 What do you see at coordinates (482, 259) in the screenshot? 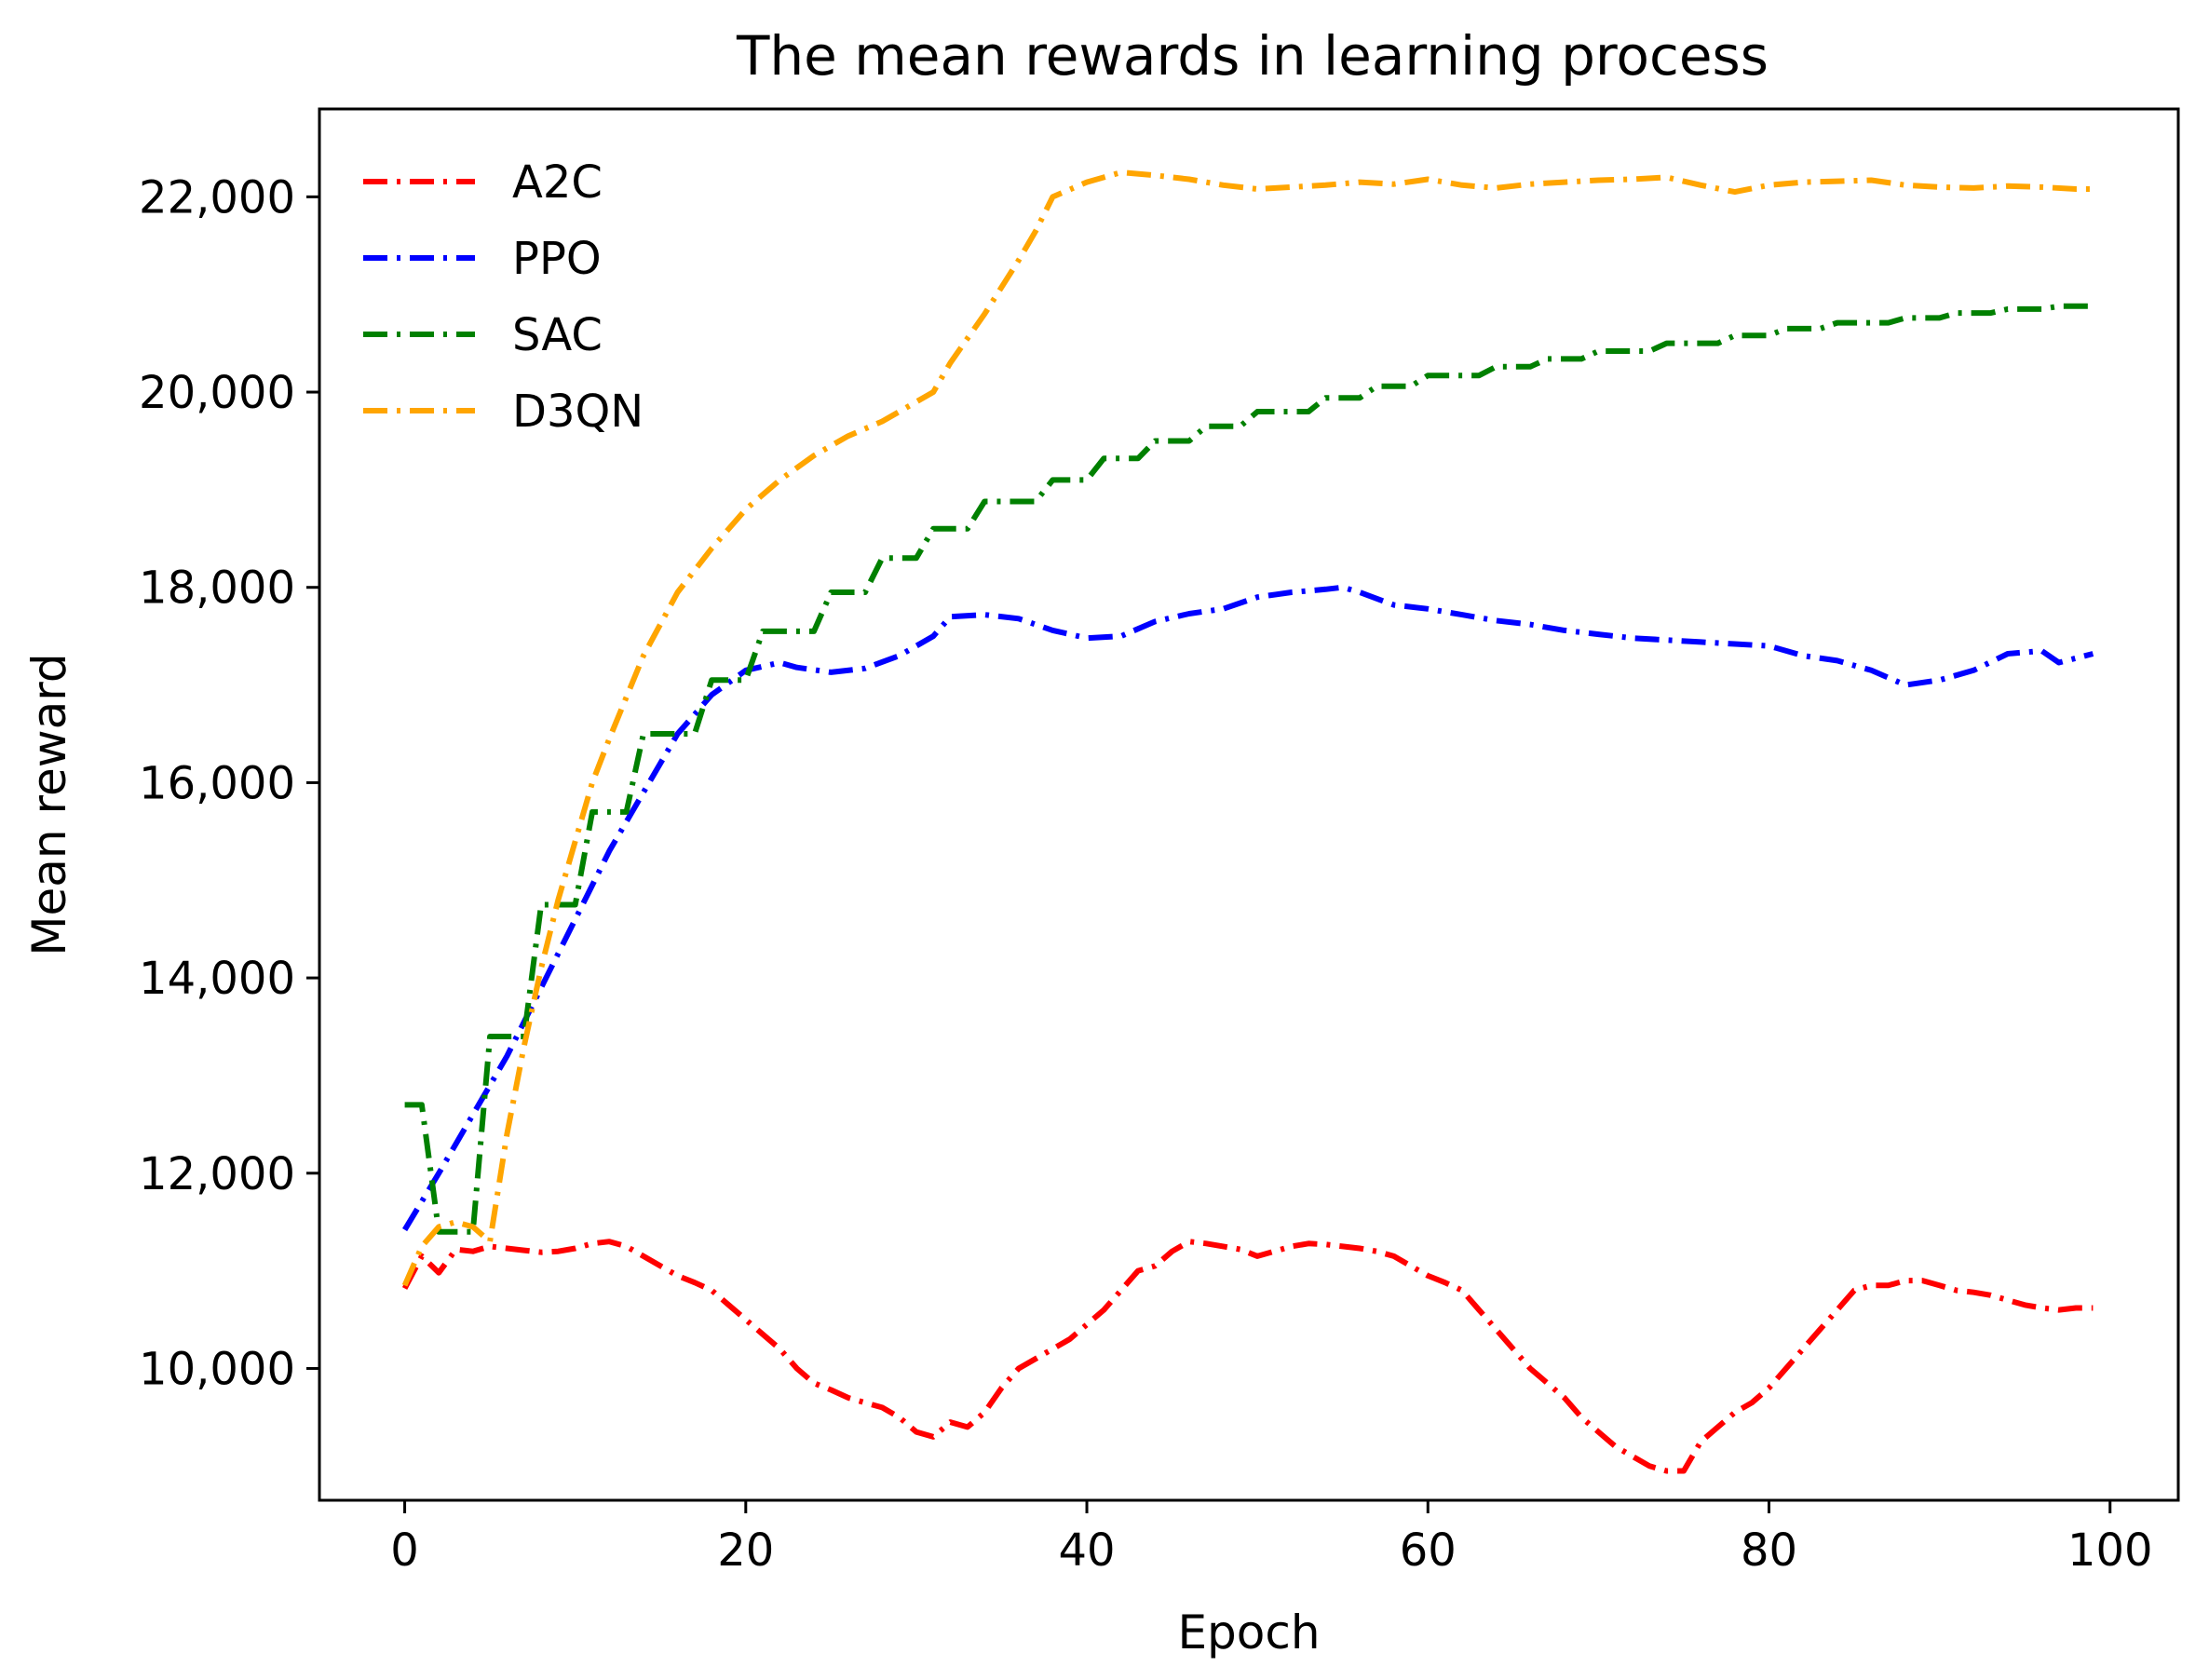
I see `legend-item-ppo: PPO` at bounding box center [482, 259].